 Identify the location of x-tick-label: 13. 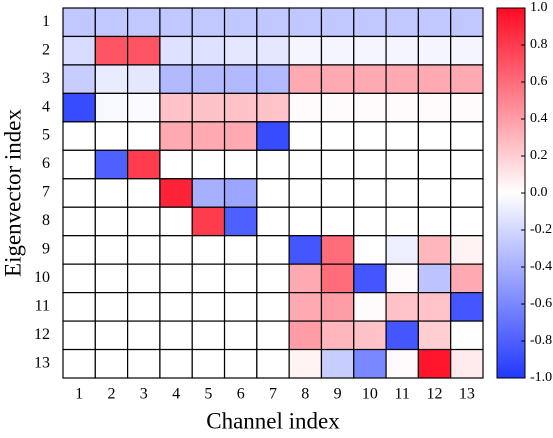
(467, 394).